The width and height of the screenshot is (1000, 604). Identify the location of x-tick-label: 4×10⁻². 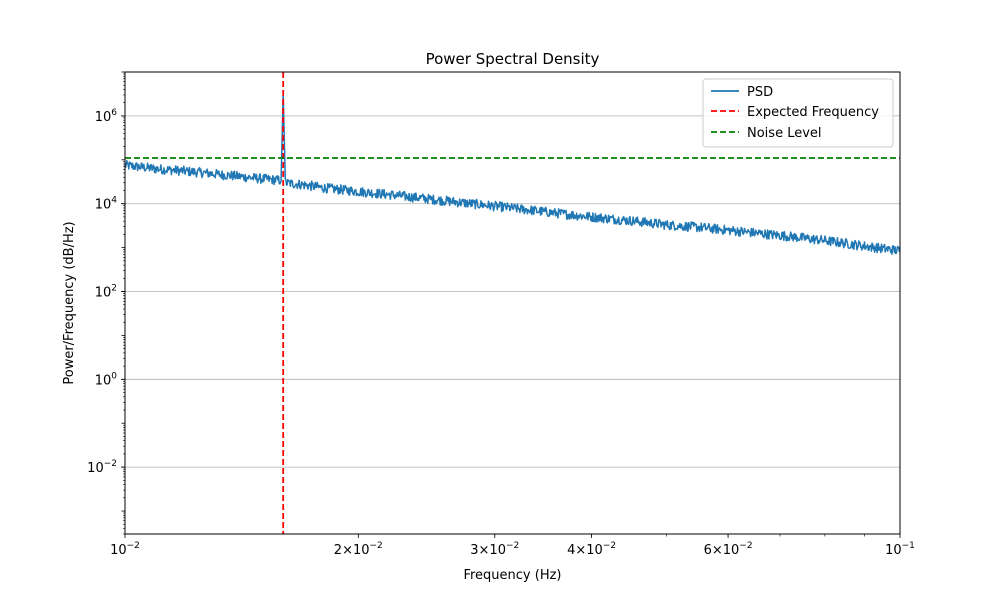
(591, 549).